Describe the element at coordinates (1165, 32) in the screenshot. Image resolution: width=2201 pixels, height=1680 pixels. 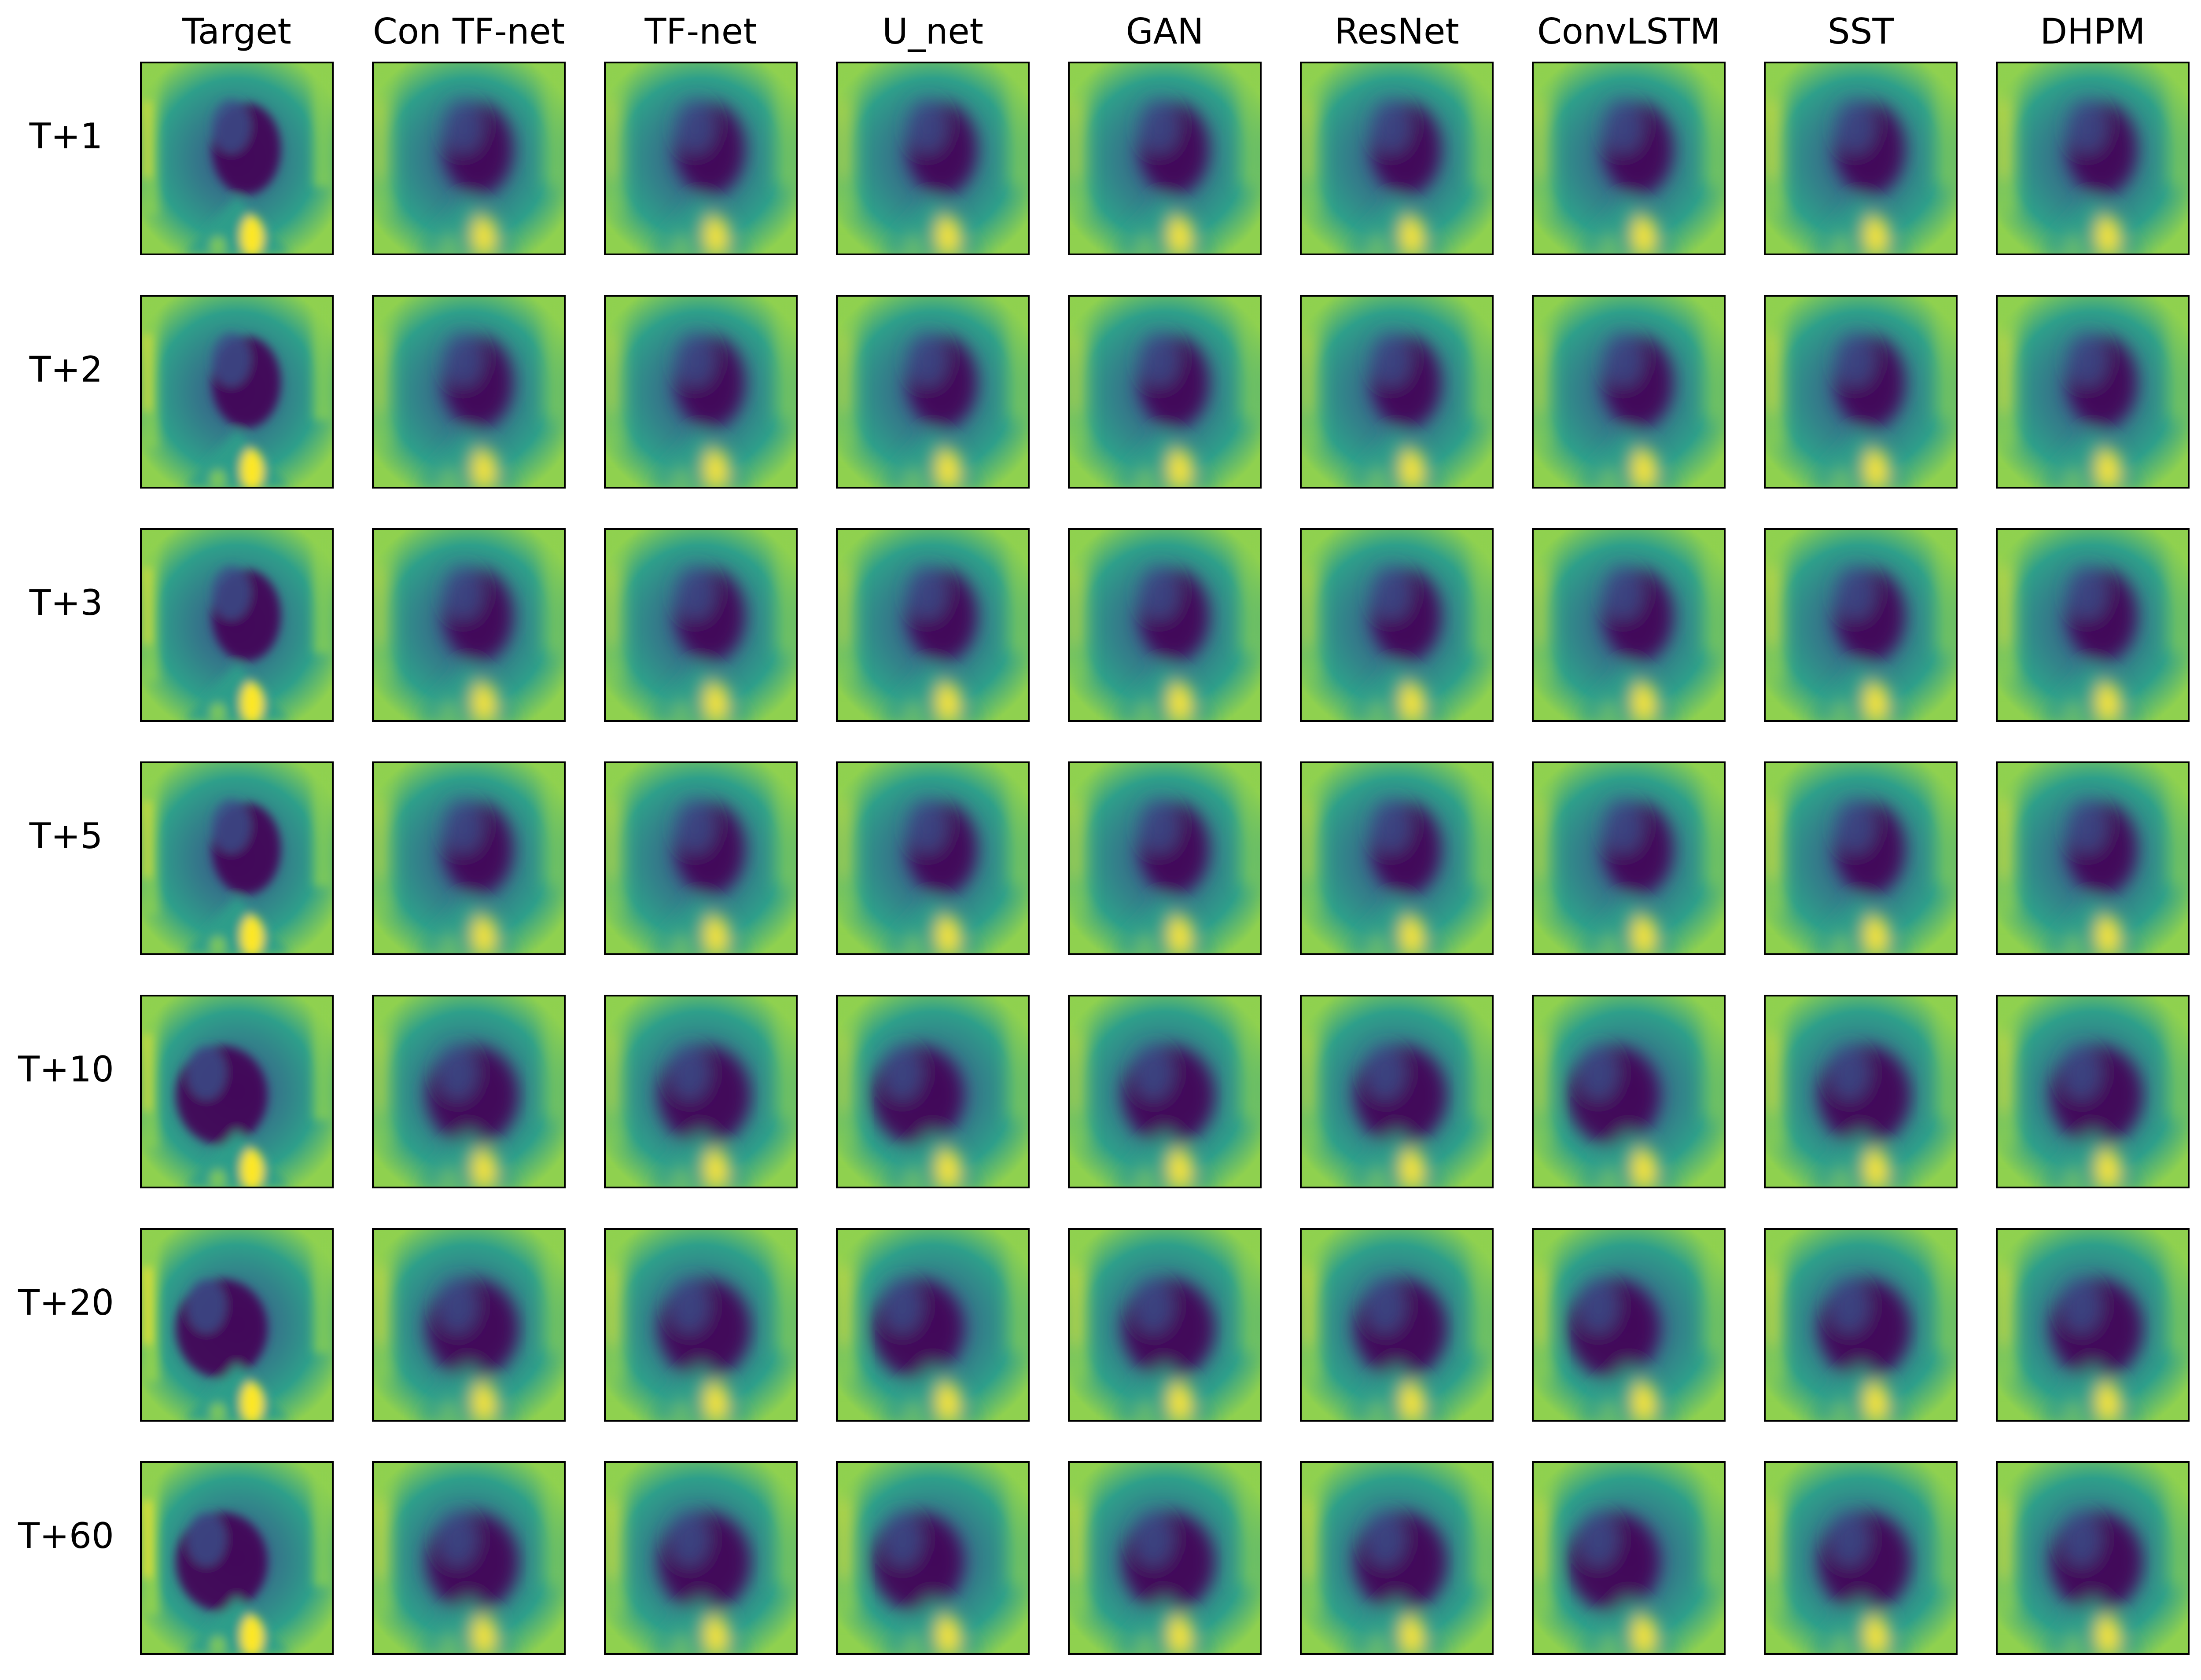
I see `column-header-gan: GAN` at that location.